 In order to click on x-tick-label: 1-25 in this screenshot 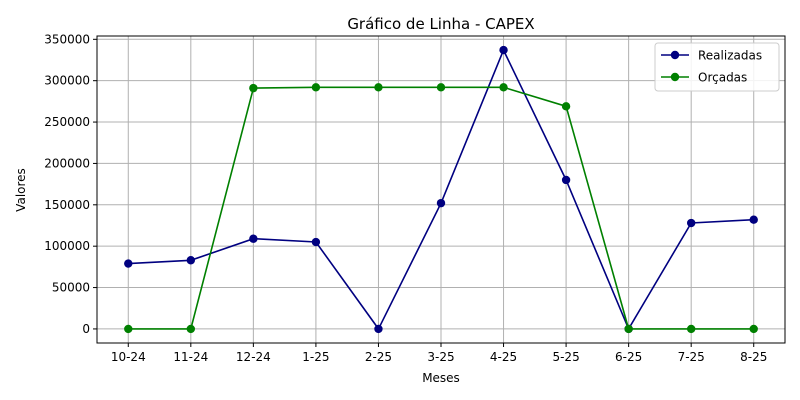, I will do `click(315, 357)`.